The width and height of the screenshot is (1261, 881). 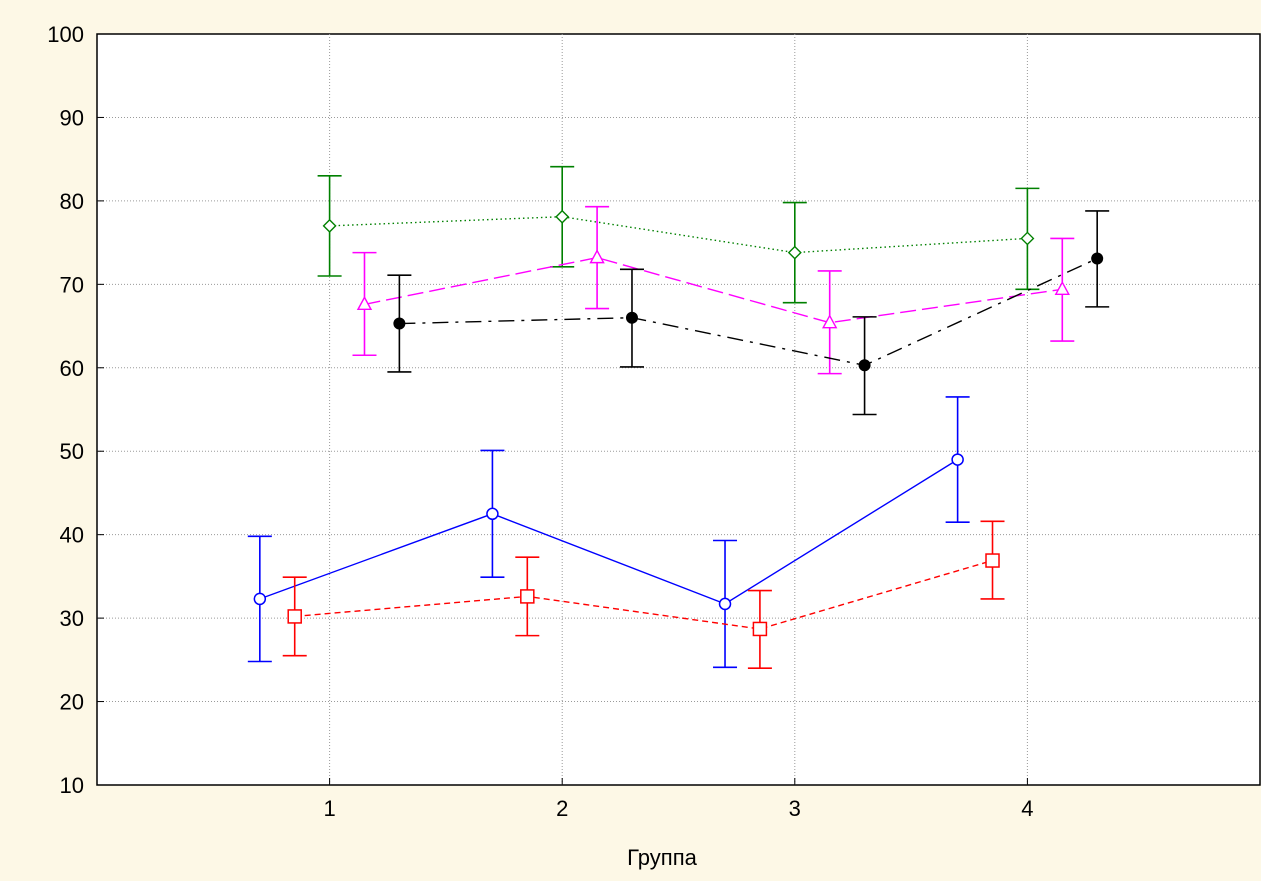 I want to click on y-tick-label: 50, so click(x=72, y=451).